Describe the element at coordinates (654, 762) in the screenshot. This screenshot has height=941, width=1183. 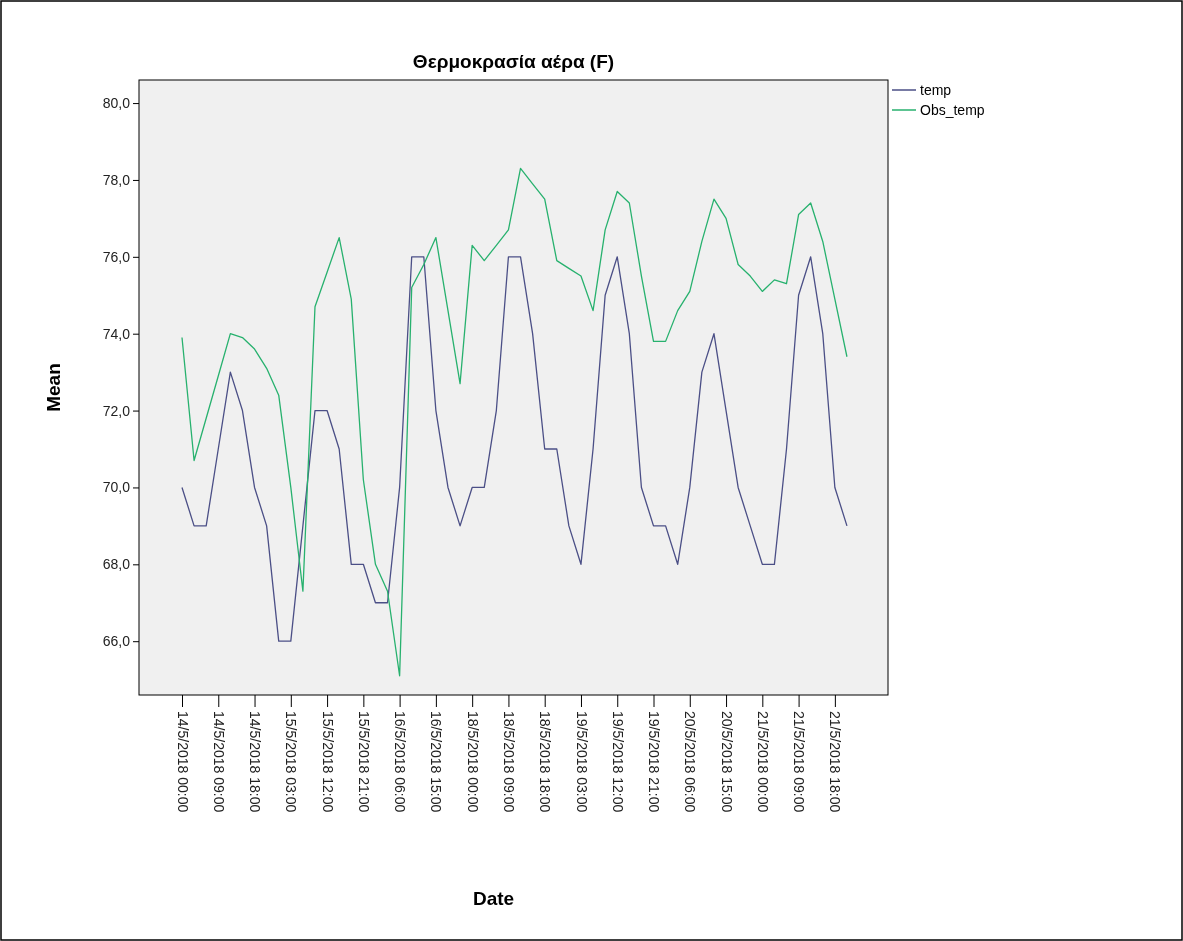
I see `x-tick-label: 19/5/2018 21:00` at that location.